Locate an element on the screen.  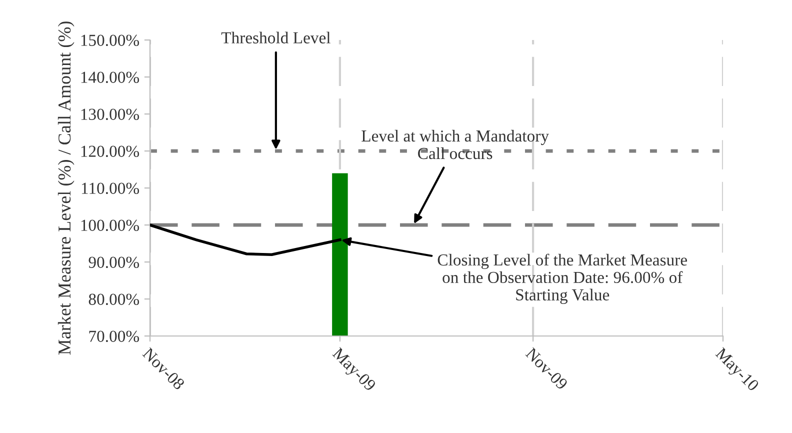
y-tick-label: 70.00% is located at coordinates (114, 336).